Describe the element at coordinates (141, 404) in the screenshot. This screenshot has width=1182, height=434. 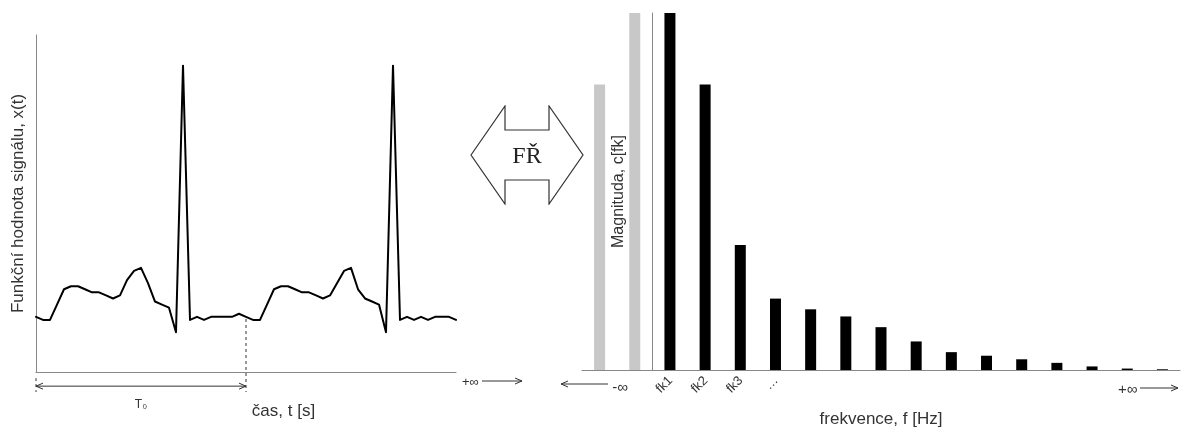
I see `text: T₀` at that location.